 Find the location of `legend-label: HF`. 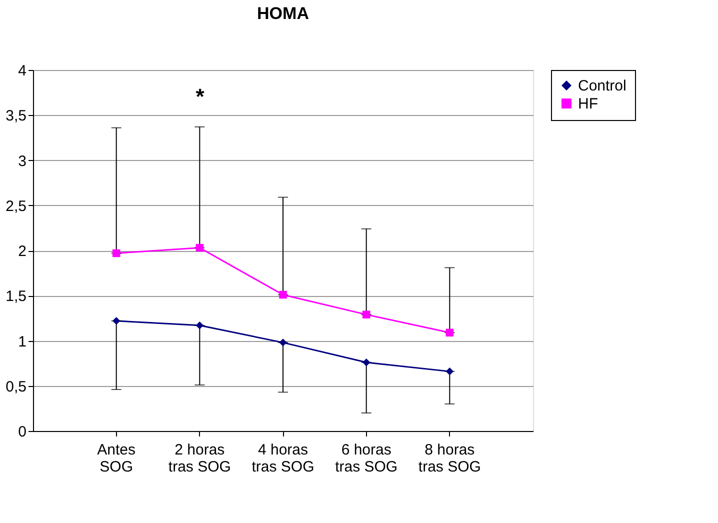

legend-label: HF is located at coordinates (588, 104).